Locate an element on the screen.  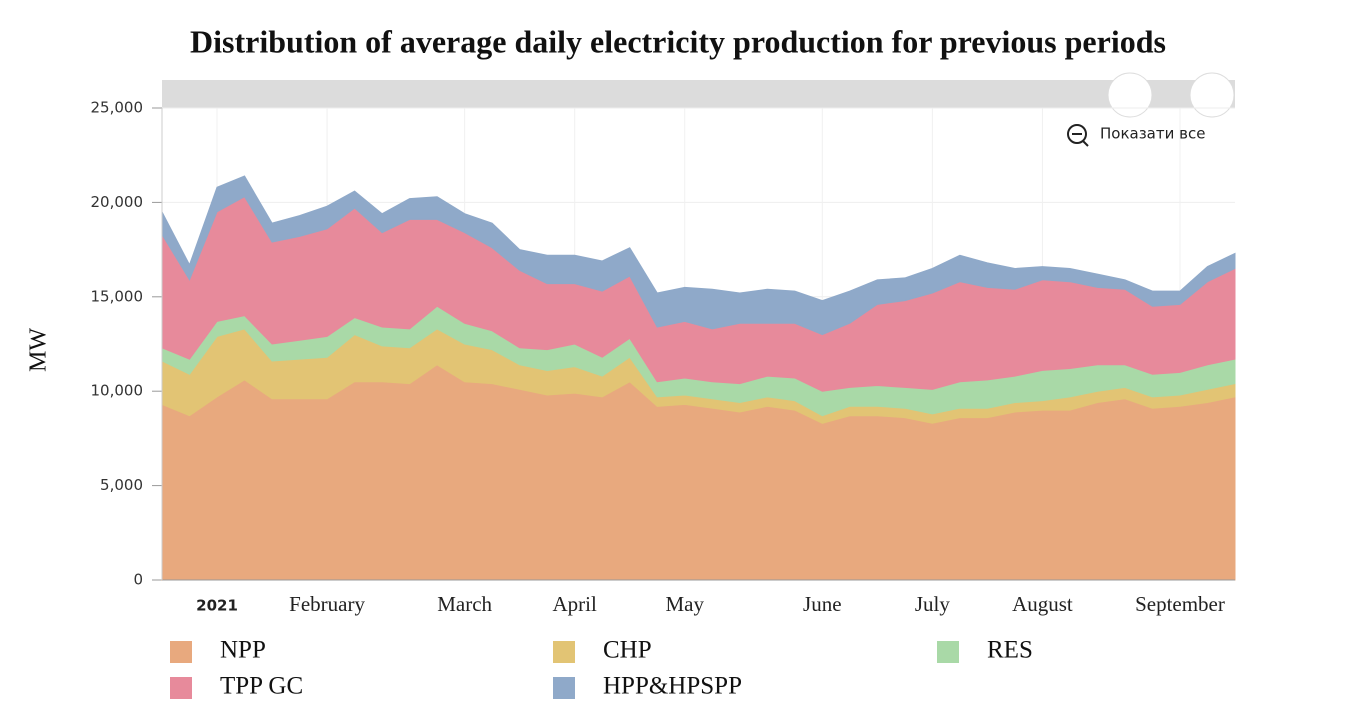
navigator-bar is located at coordinates (698, 94).